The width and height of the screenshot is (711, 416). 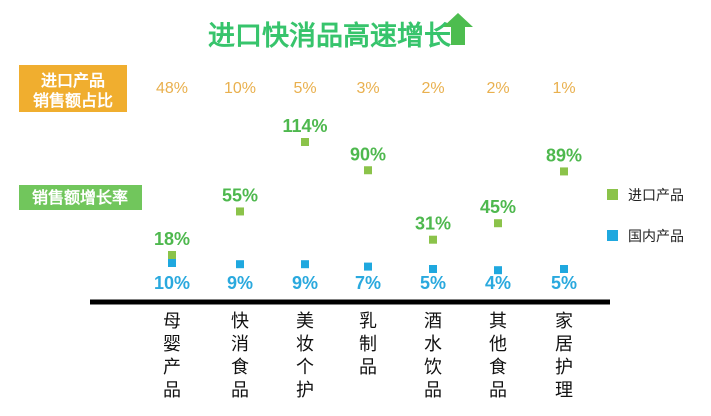 I want to click on legend-swatch-domestic, so click(x=612, y=235).